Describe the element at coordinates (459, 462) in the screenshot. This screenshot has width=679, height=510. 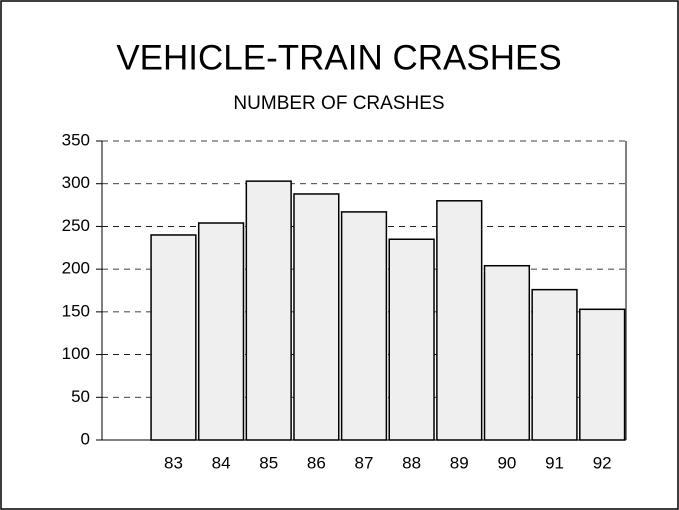
I see `x-tick-label: 89` at that location.